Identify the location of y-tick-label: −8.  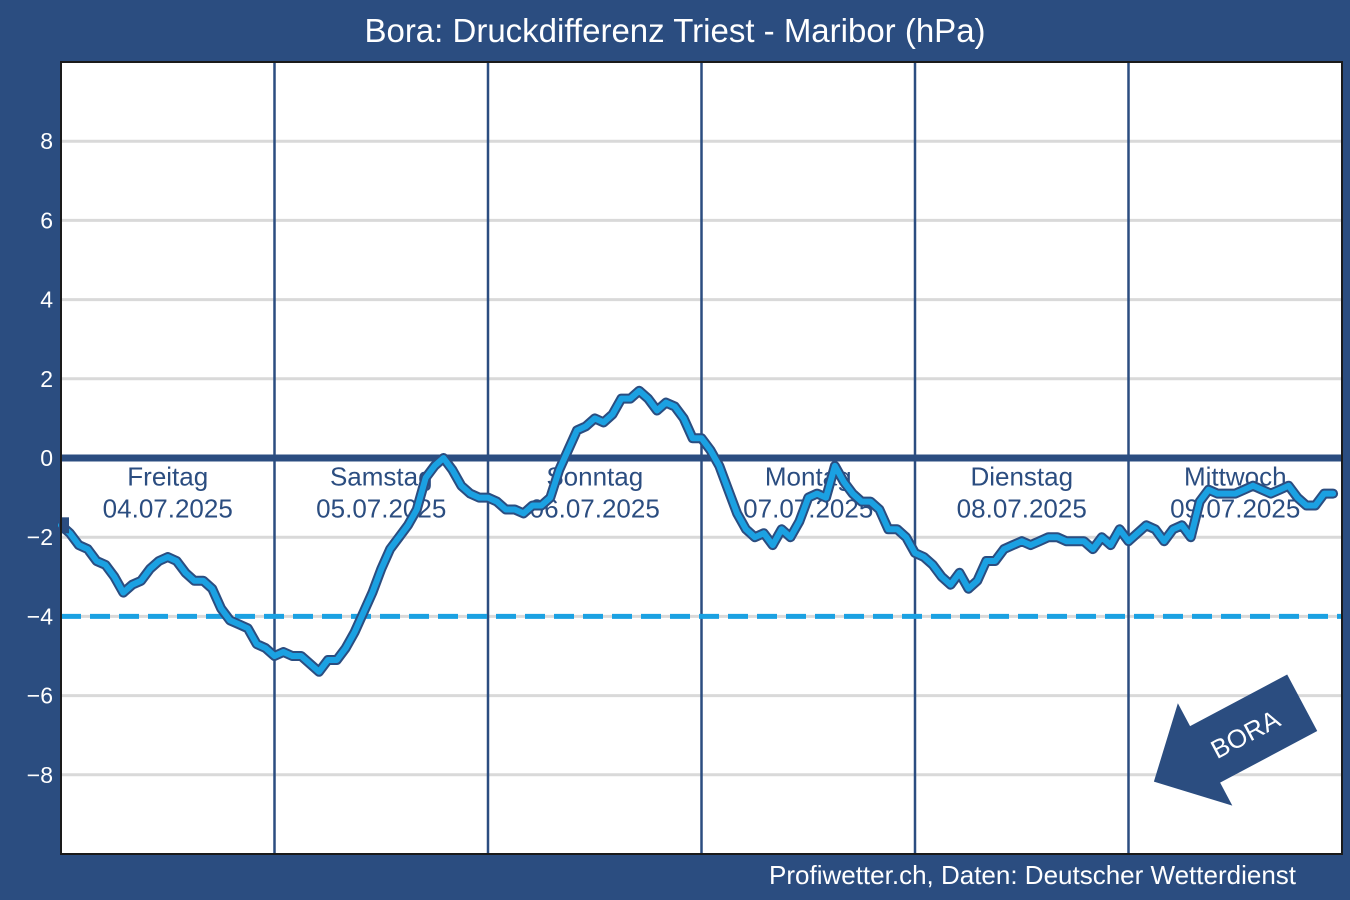
(40, 775).